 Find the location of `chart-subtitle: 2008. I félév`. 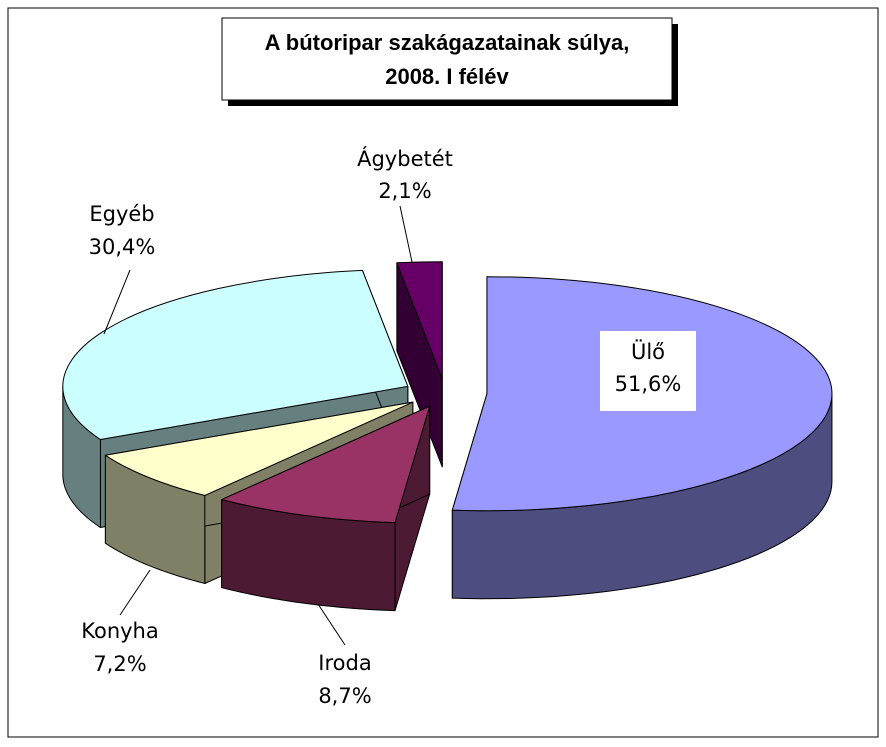

chart-subtitle: 2008. I félév is located at coordinates (447, 76).